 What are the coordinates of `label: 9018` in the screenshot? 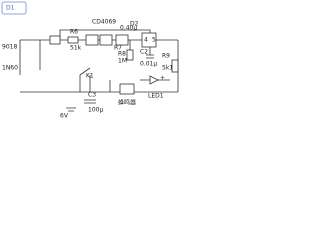 It's located at (9, 47).